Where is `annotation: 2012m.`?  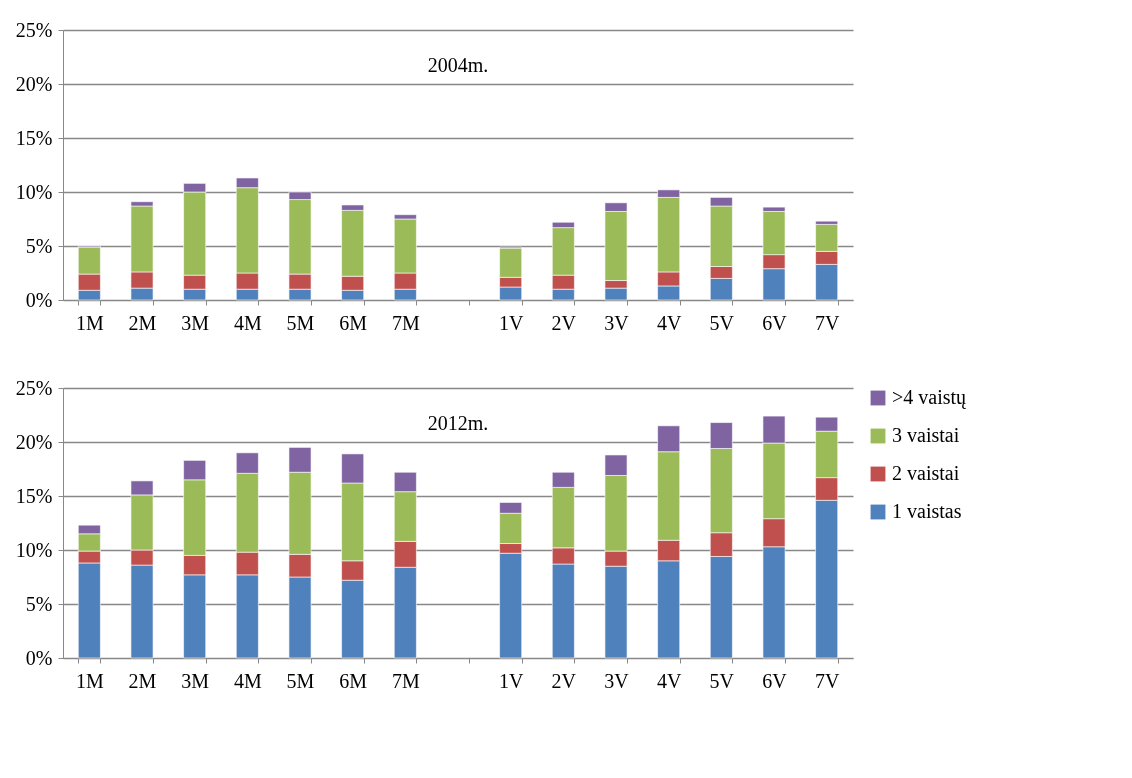 annotation: 2012m. is located at coordinates (458, 423).